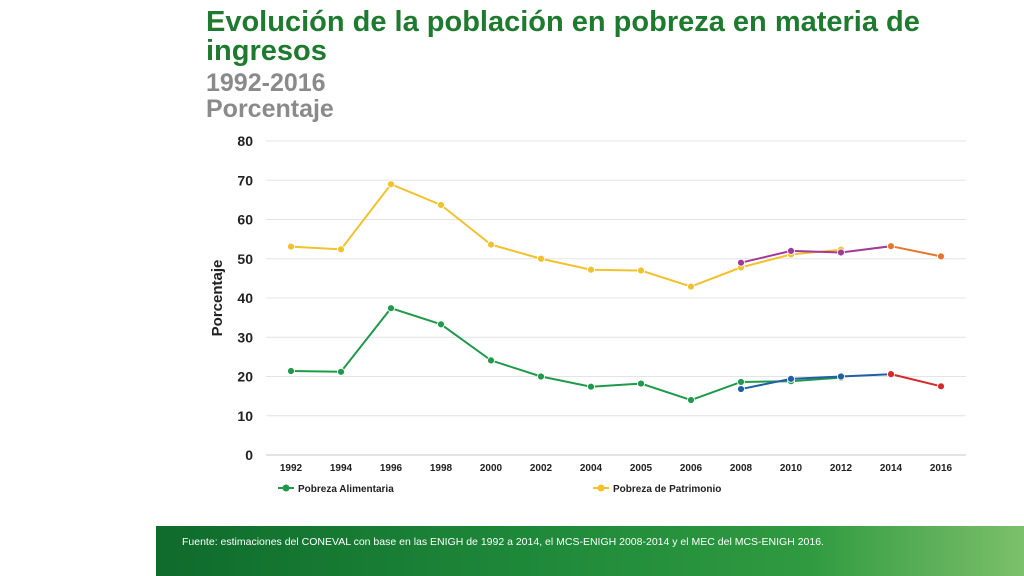 This screenshot has width=1024, height=576. What do you see at coordinates (341, 249) in the screenshot?
I see `data-point-1-1994` at bounding box center [341, 249].